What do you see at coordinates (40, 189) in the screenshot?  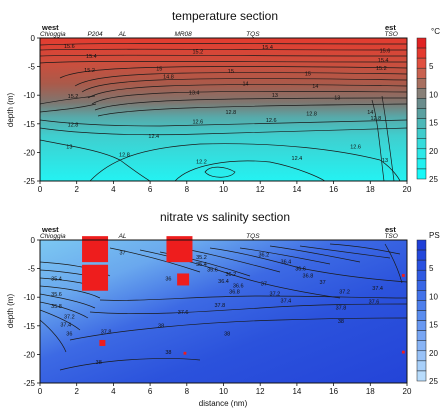 I see `top-x-tick-label-0: 0` at bounding box center [40, 189].